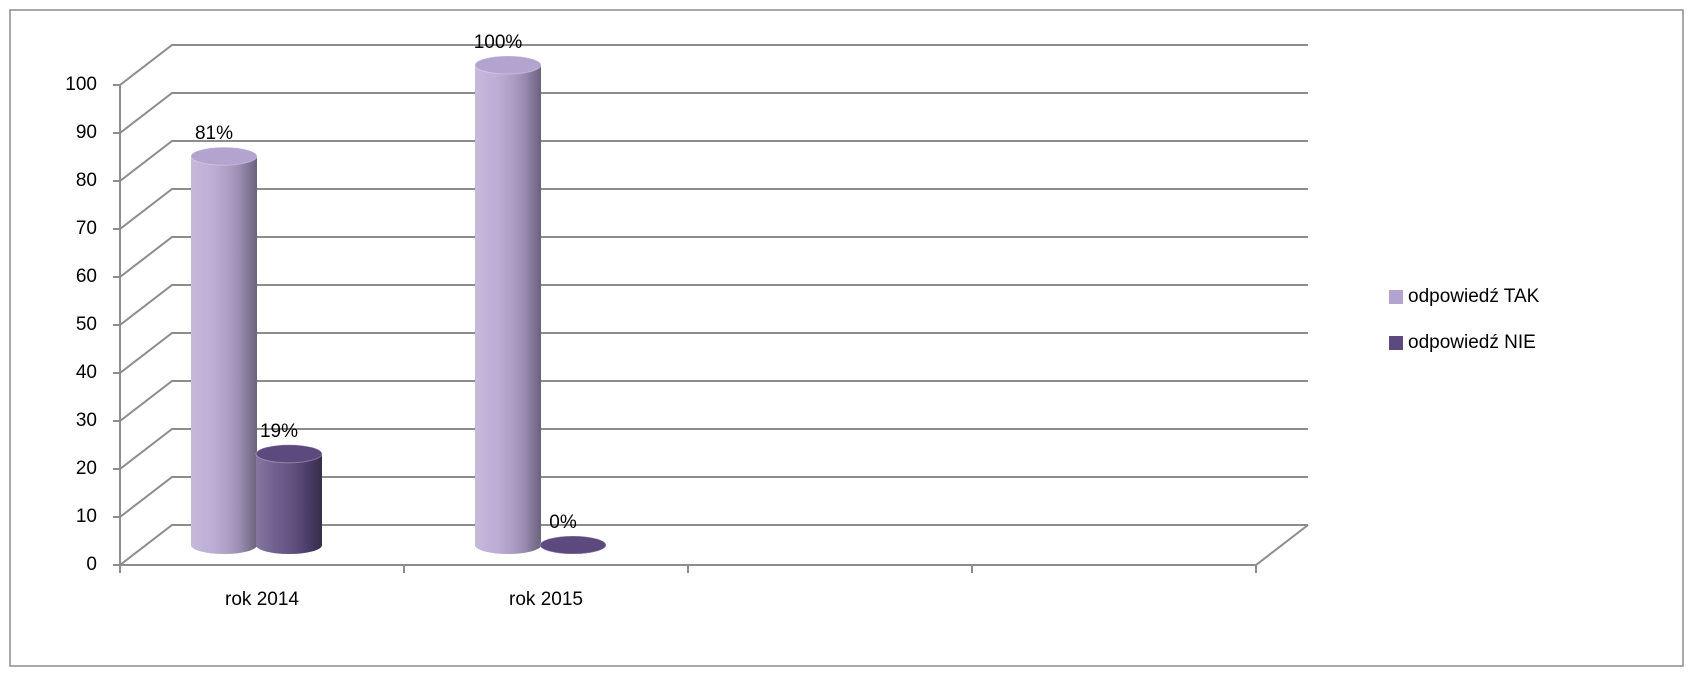  I want to click on value-label: 0%, so click(563, 522).